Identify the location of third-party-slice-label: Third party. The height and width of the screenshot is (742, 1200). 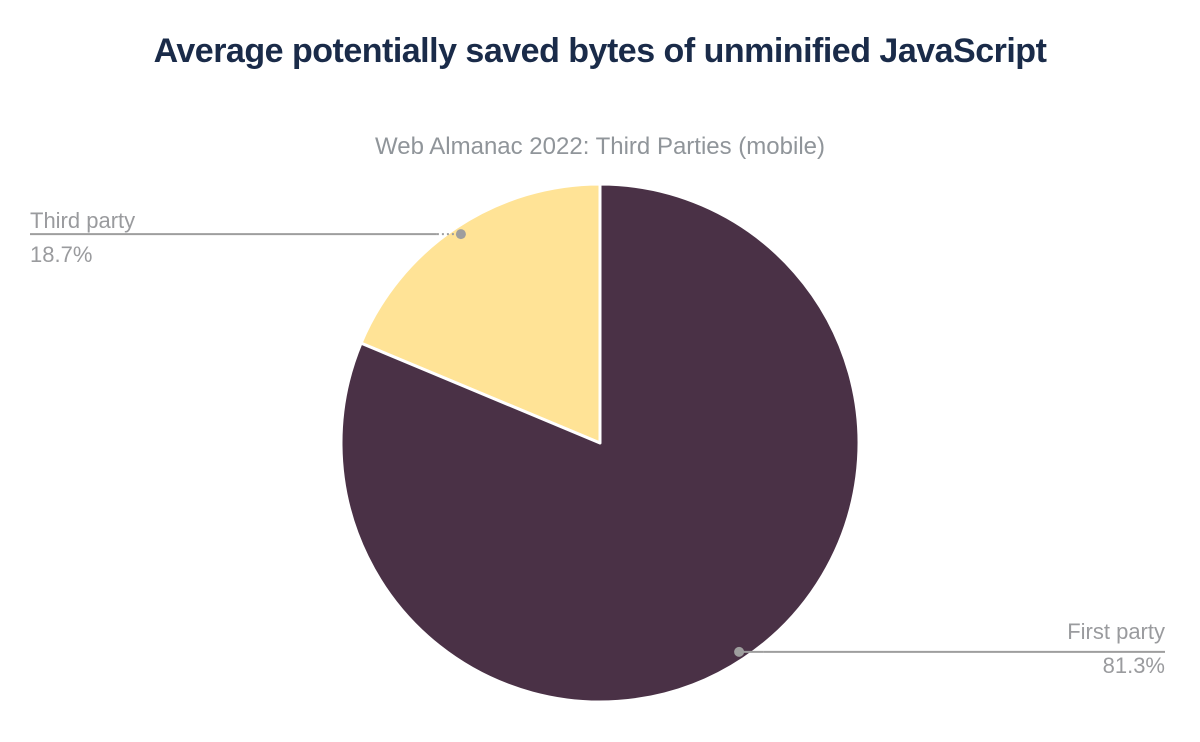
(83, 220).